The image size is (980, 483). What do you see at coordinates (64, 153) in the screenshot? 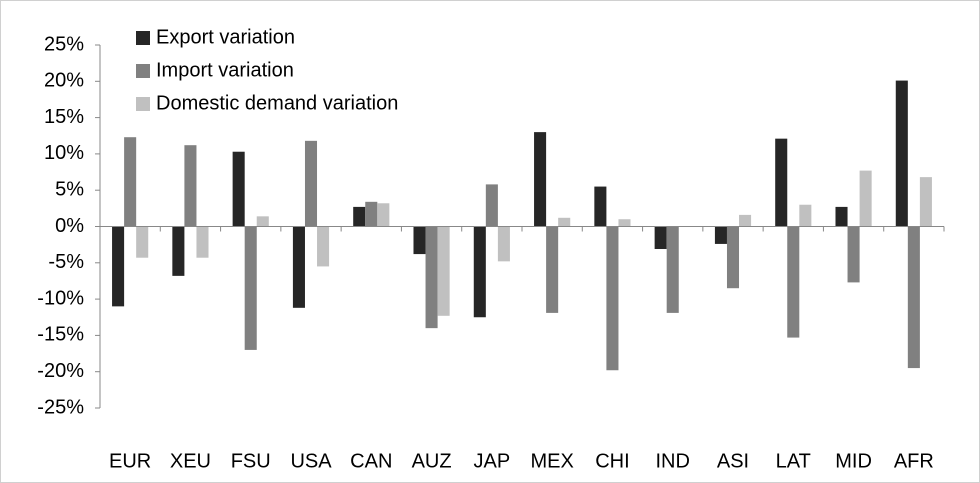
I see `y-tick-label: 10%` at bounding box center [64, 153].